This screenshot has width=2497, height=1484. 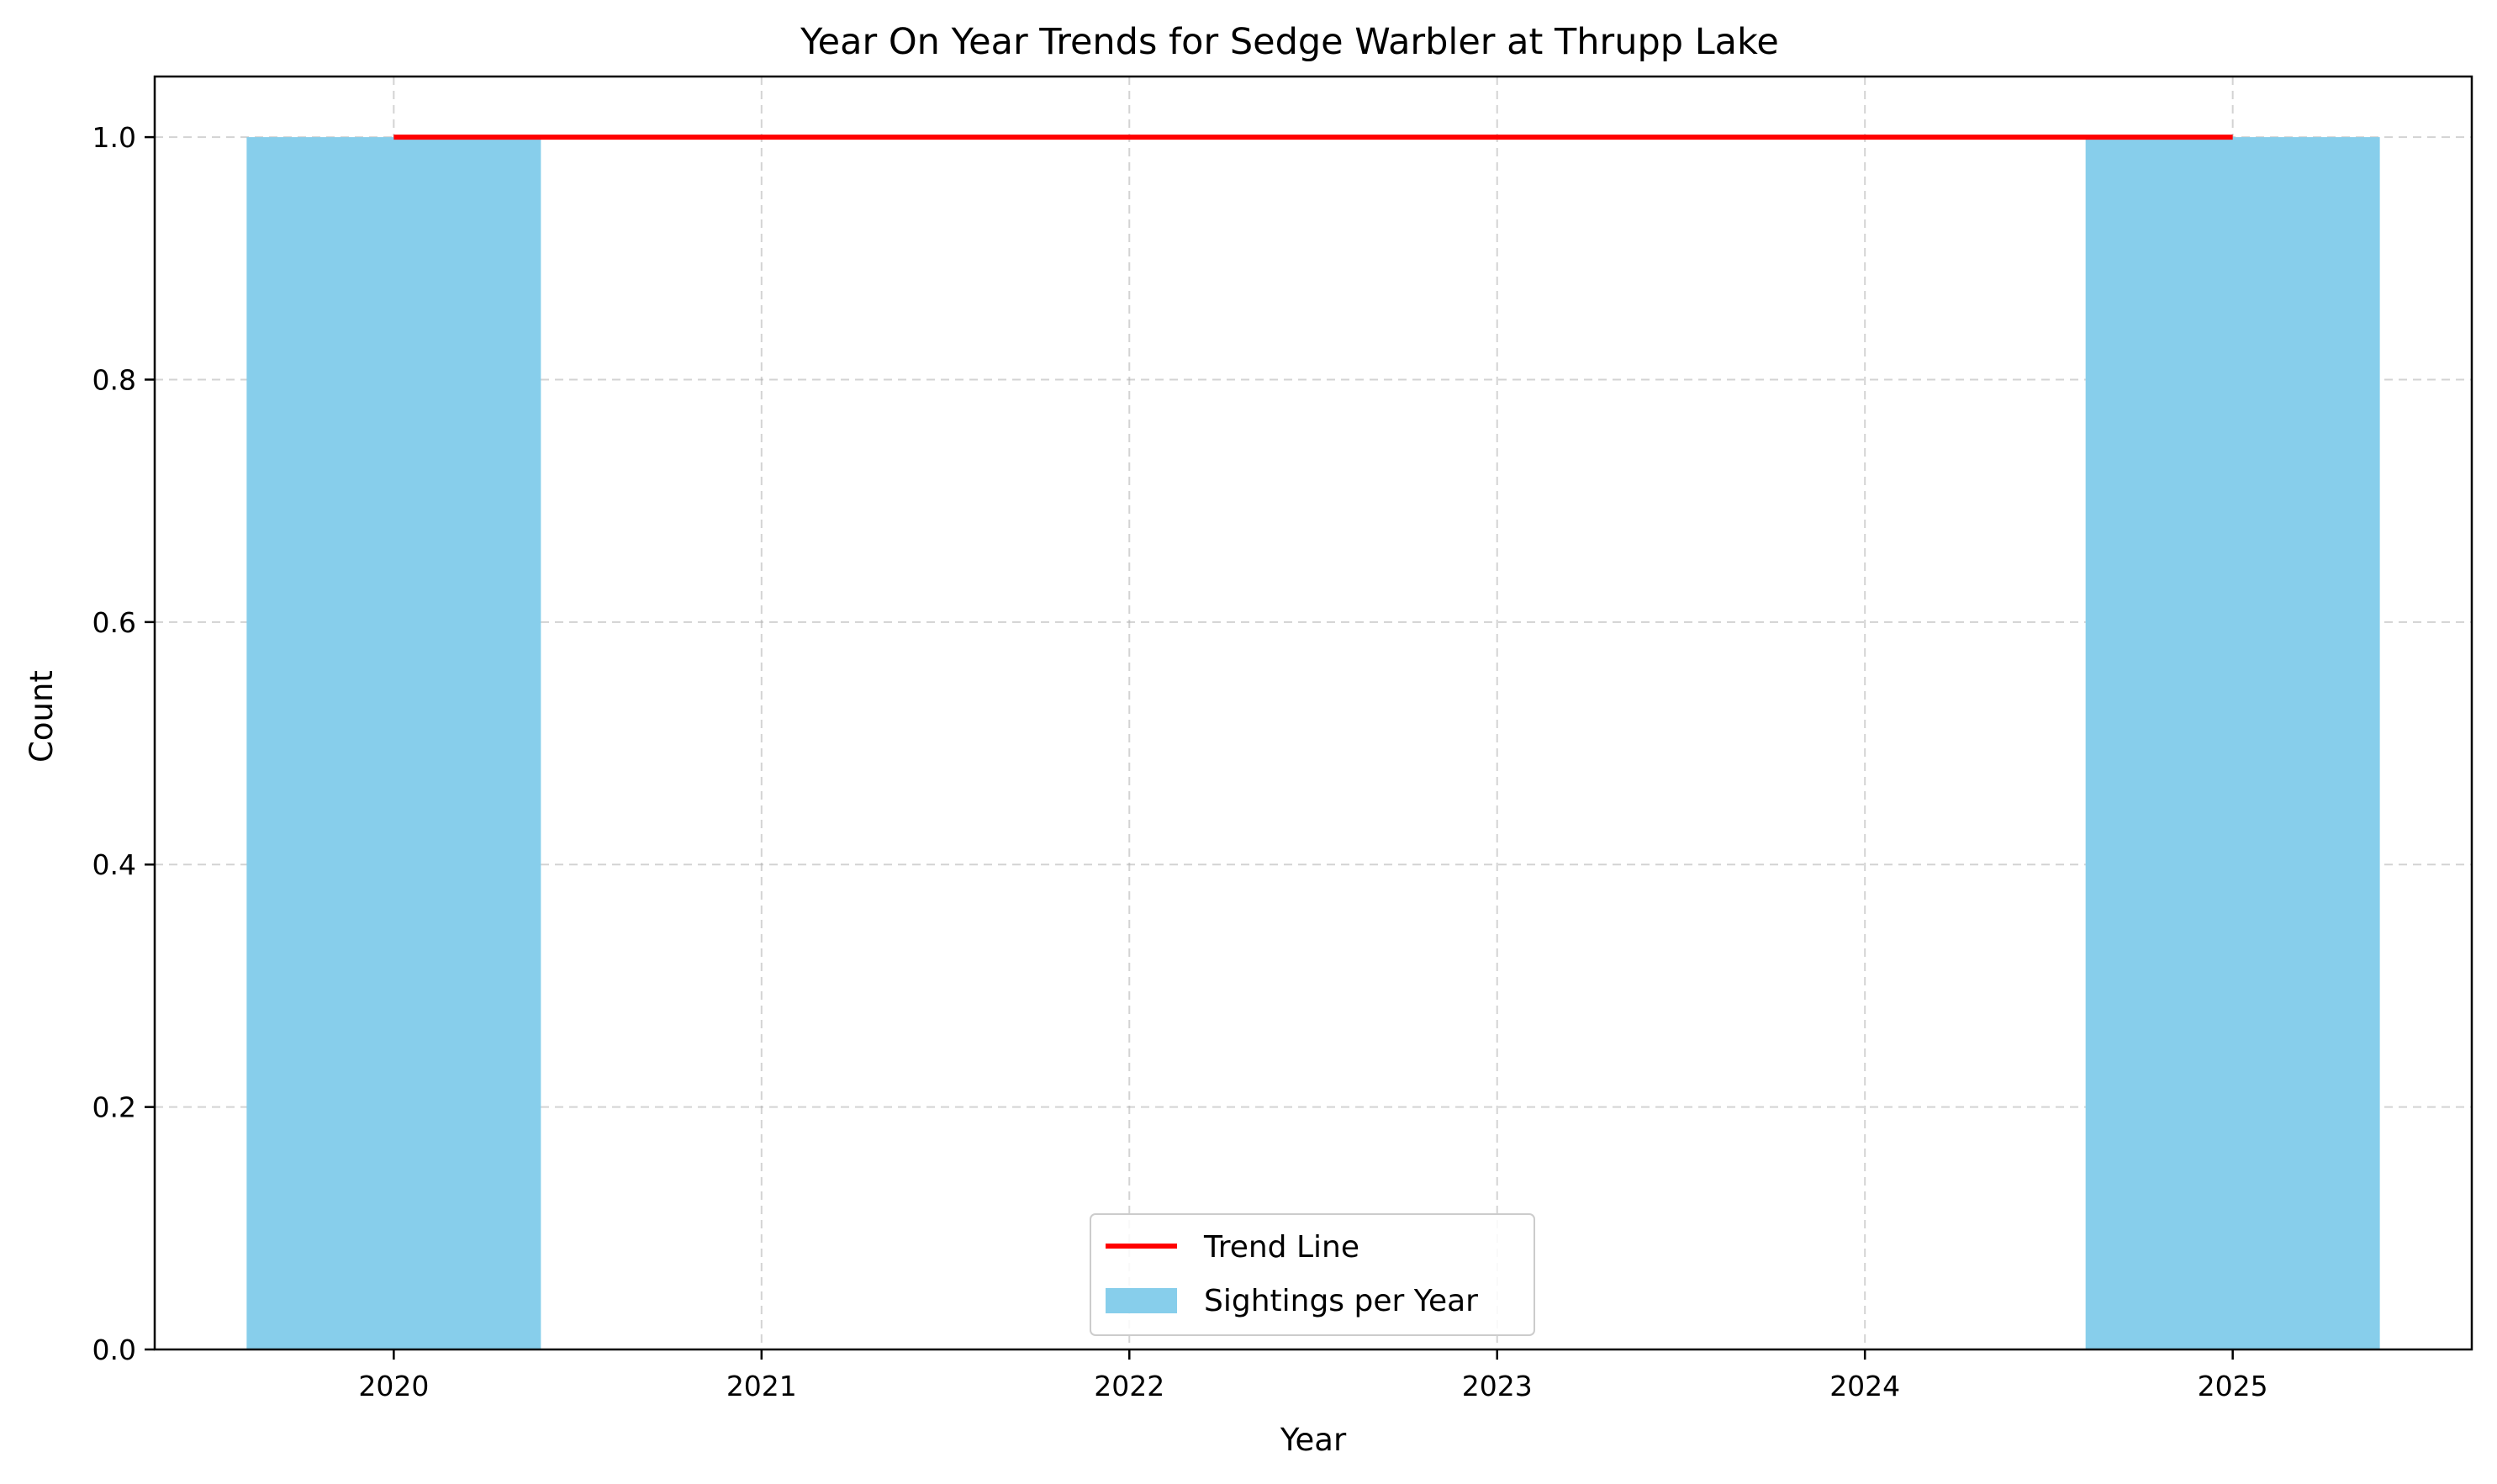 What do you see at coordinates (2233, 1386) in the screenshot?
I see `x-tick-label-2025: 2025` at bounding box center [2233, 1386].